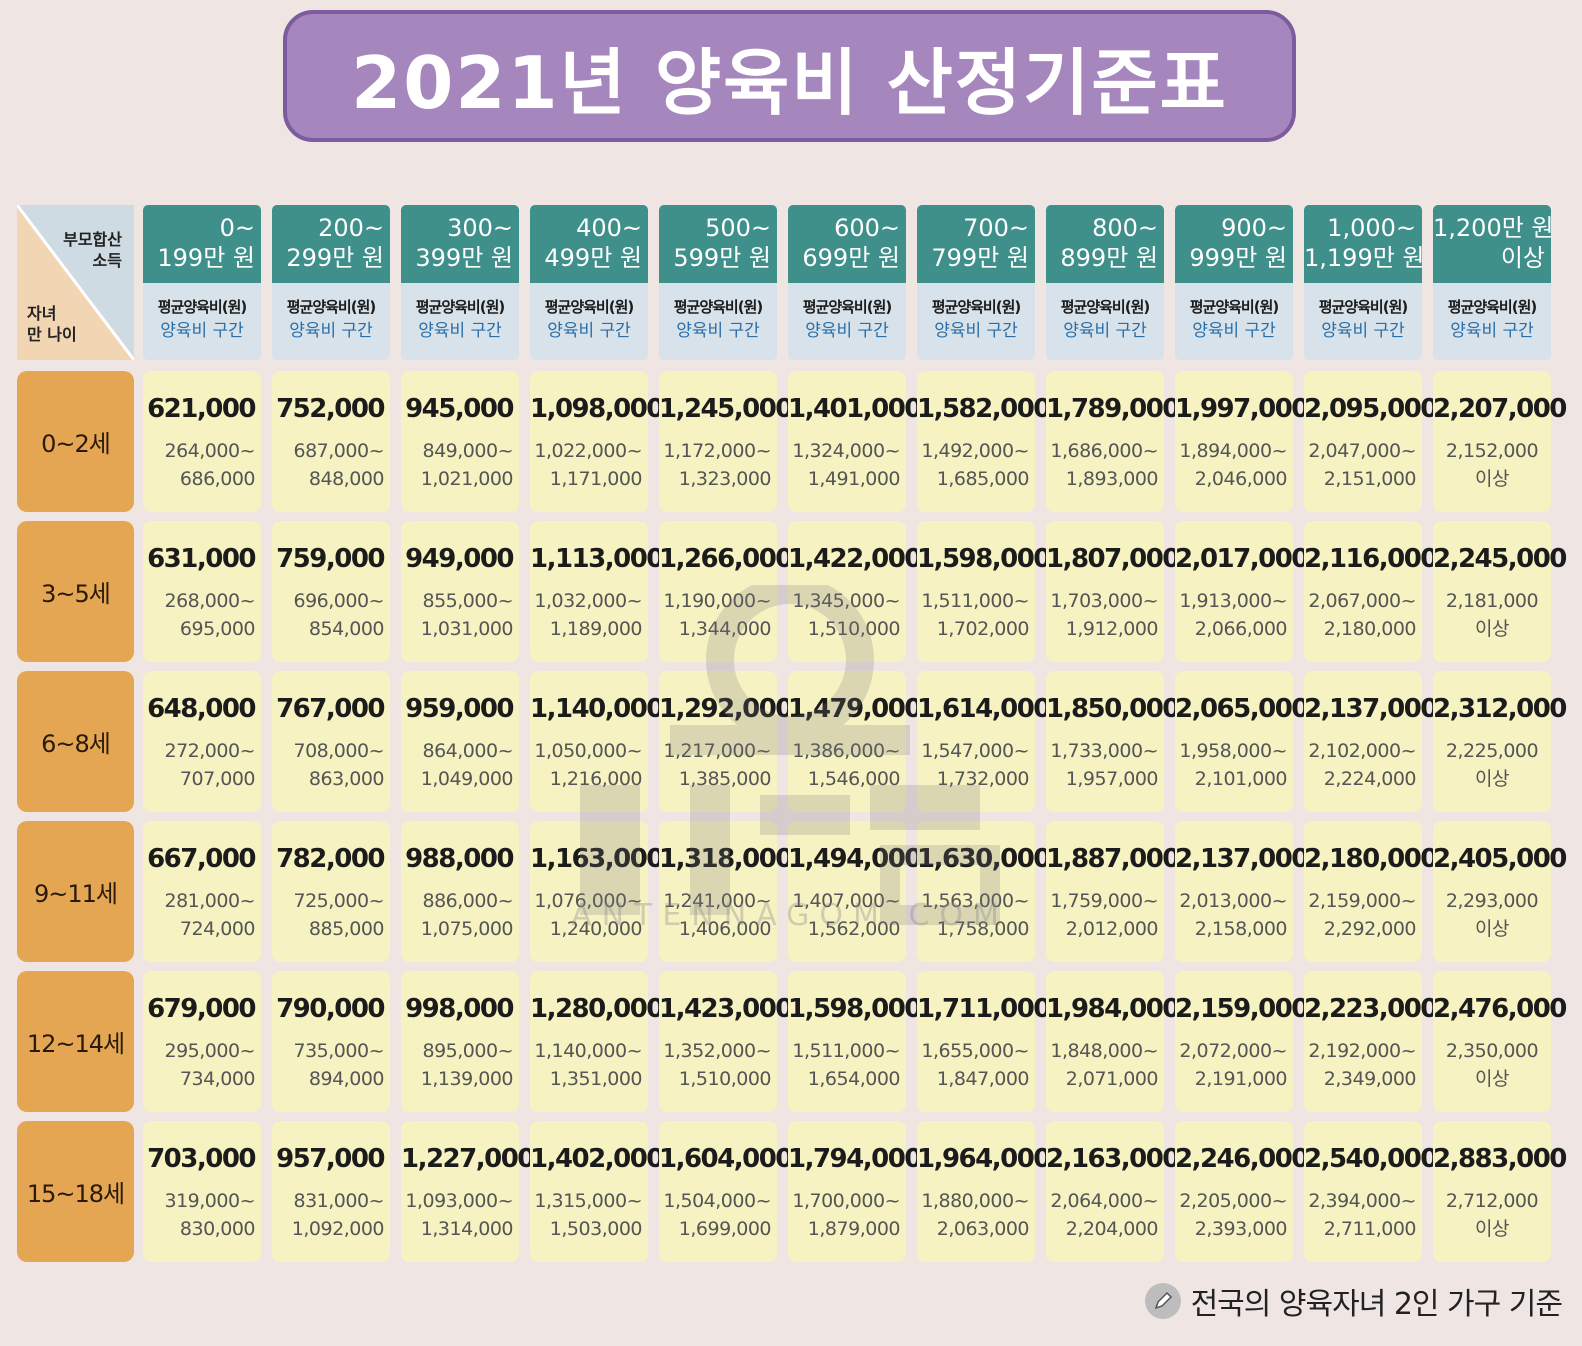 The height and width of the screenshot is (1346, 1582). What do you see at coordinates (1371, 591) in the screenshot?
I see `table-cell: 2,116,000 2,067,000~ 2,180,000` at bounding box center [1371, 591].